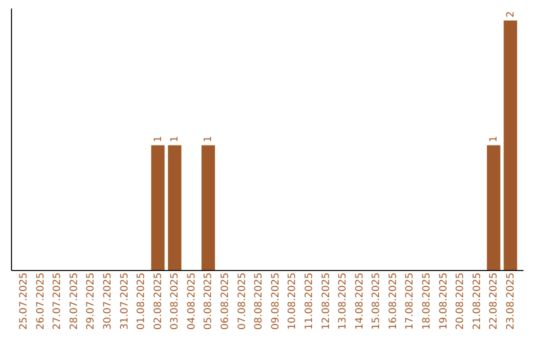  Describe the element at coordinates (292, 301) in the screenshot. I see `x-tick-label: 10.08.2025` at that location.